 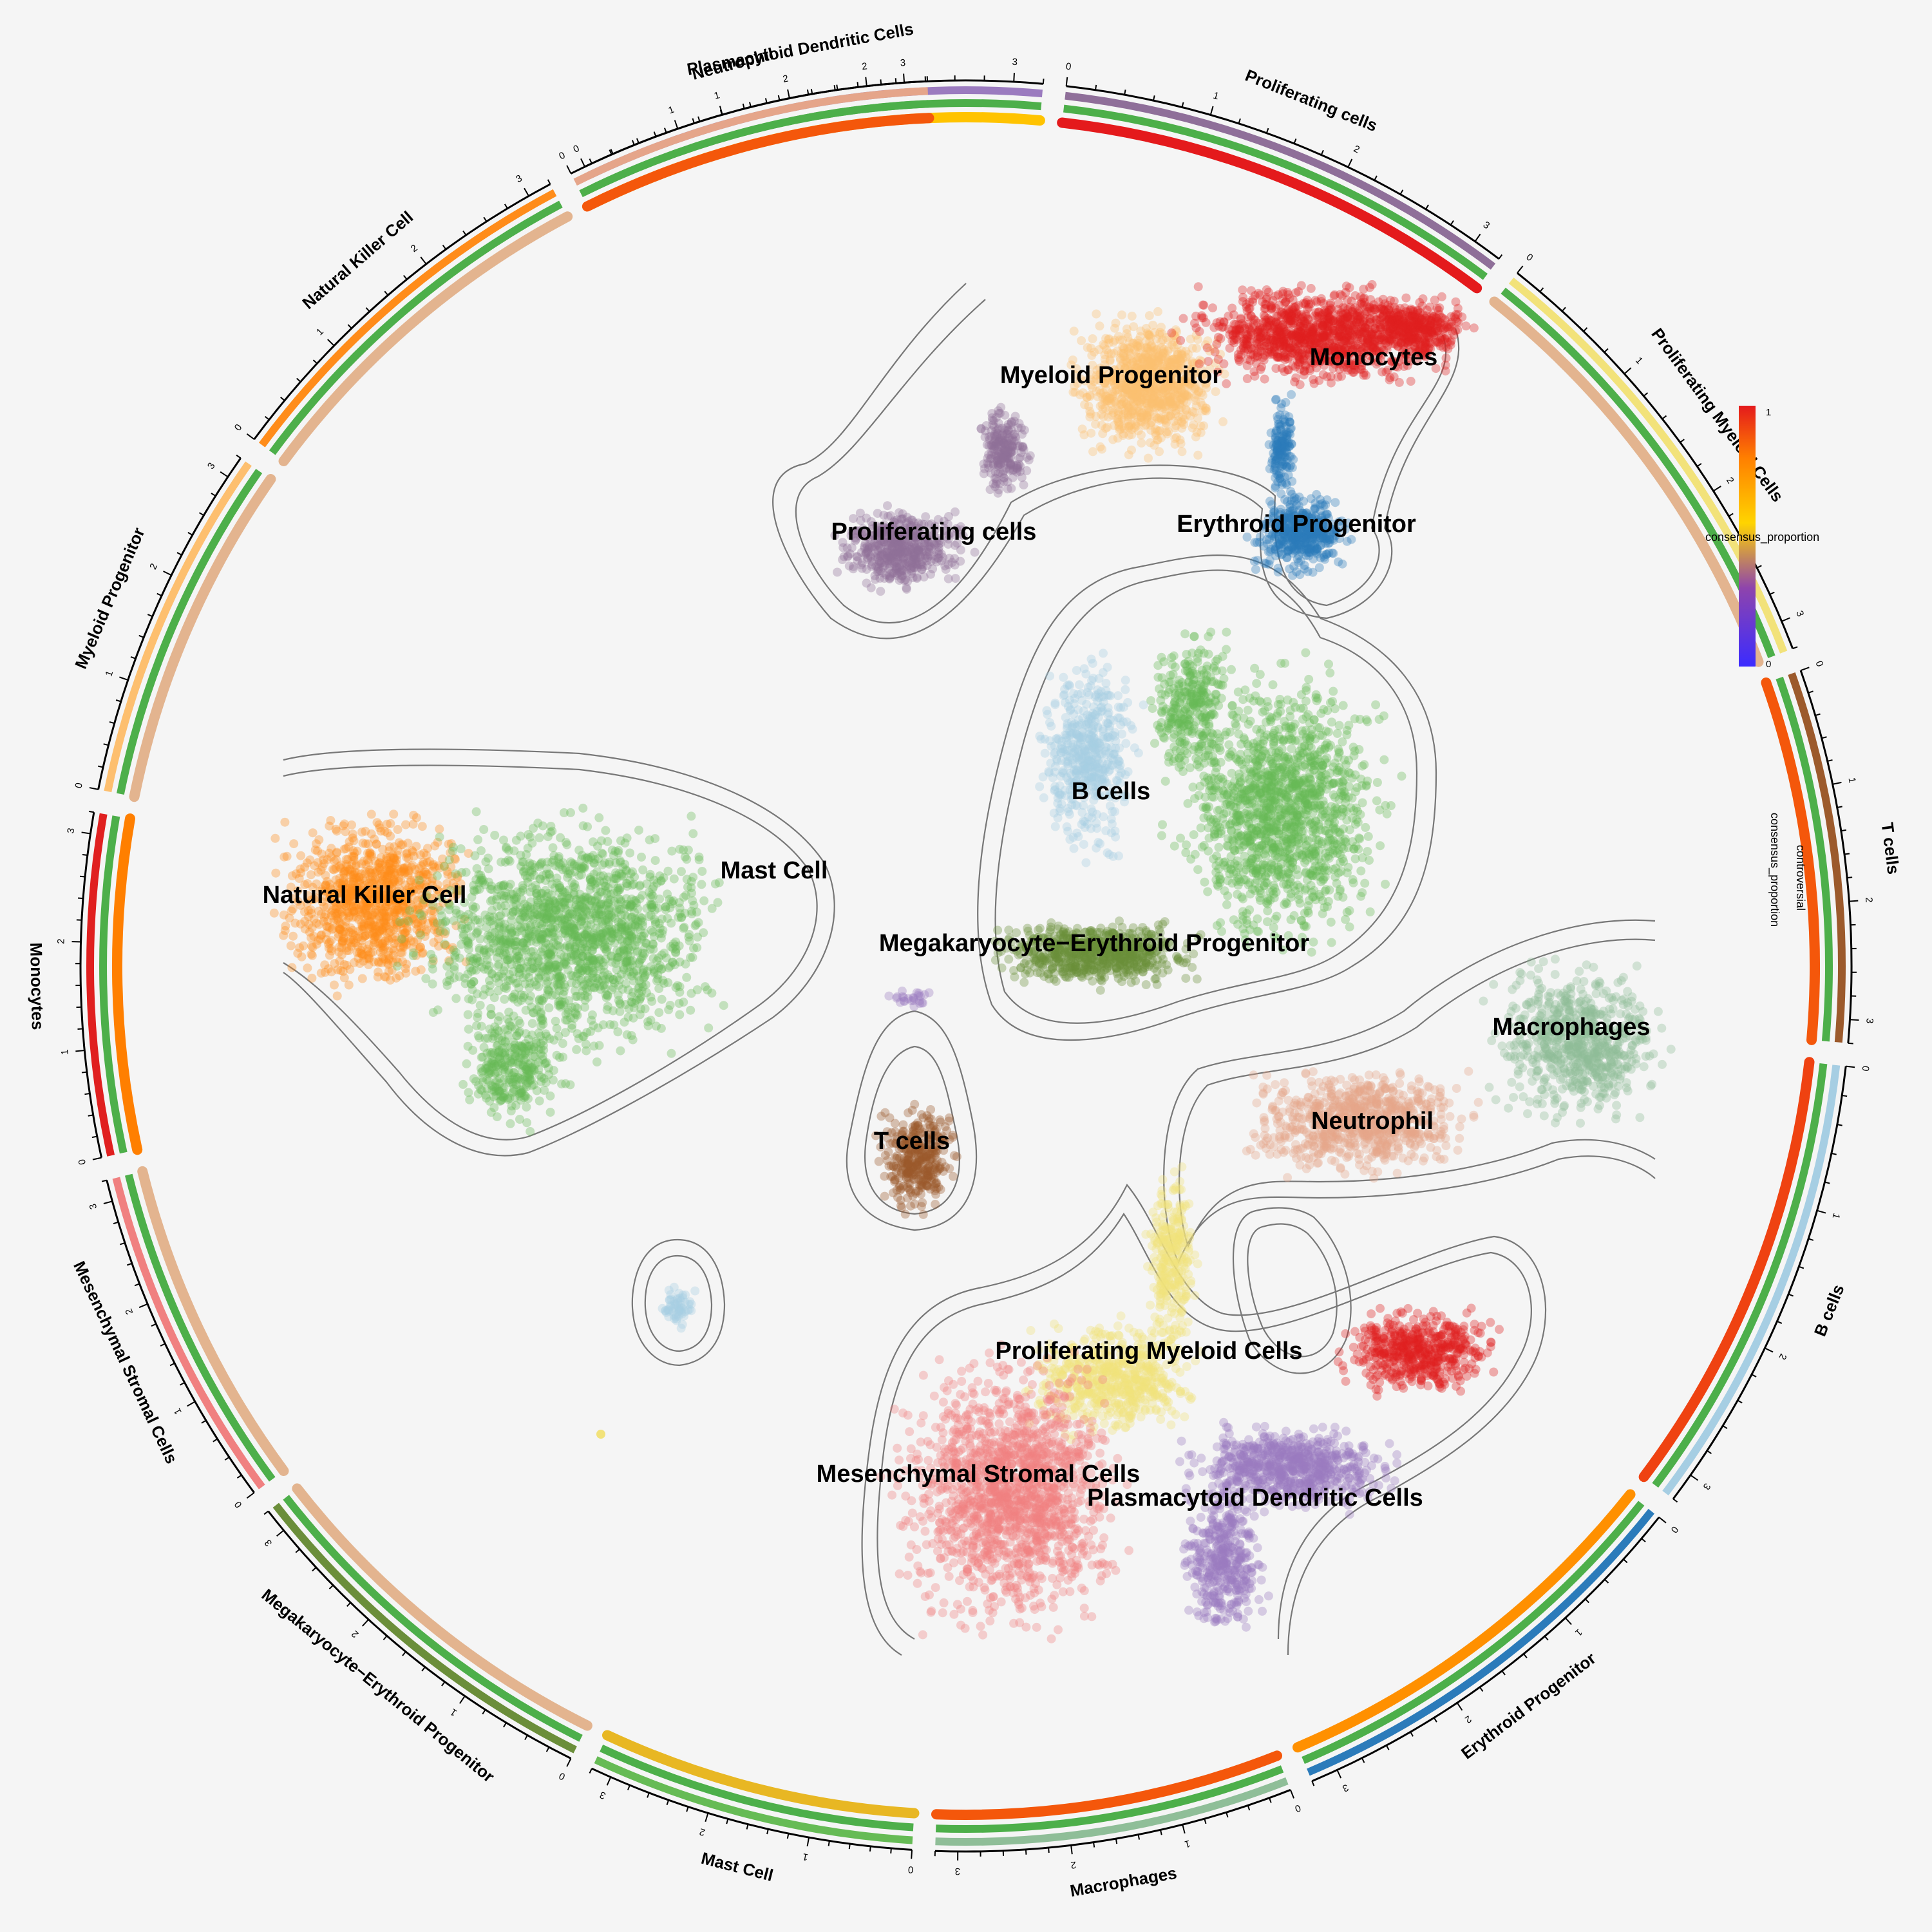 I want to click on outlier-point, so click(x=601, y=1434).